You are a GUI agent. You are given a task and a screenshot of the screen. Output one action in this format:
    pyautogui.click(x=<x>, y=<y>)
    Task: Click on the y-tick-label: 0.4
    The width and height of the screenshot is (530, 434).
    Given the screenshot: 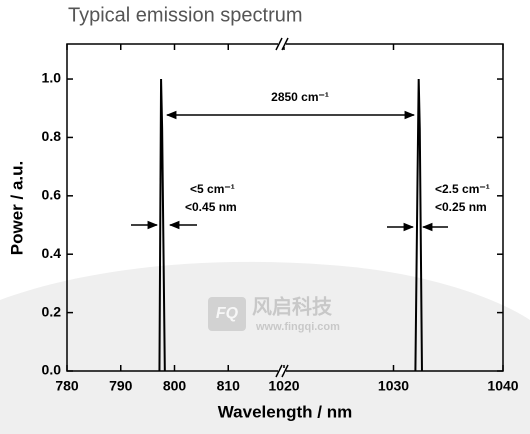 What is the action you would take?
    pyautogui.click(x=52, y=253)
    